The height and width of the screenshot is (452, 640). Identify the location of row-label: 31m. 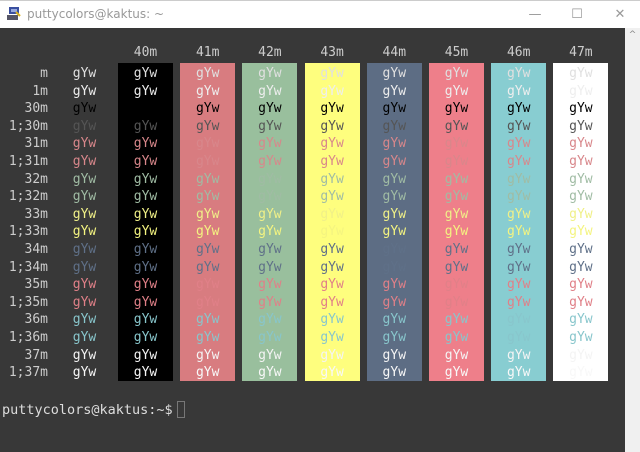
(36, 144).